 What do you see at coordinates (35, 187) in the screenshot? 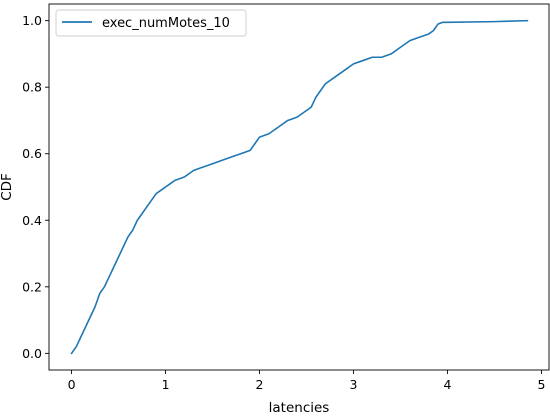
I see `y-axis-ticks: 0.0 0.2 0.4 0.6 0.8 1.0` at bounding box center [35, 187].